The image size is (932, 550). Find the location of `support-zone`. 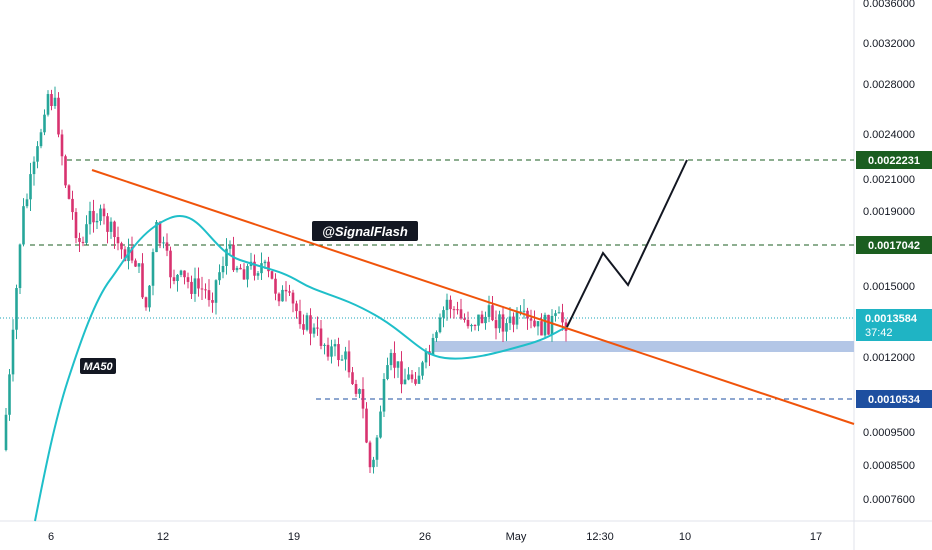

support-zone is located at coordinates (643, 346).